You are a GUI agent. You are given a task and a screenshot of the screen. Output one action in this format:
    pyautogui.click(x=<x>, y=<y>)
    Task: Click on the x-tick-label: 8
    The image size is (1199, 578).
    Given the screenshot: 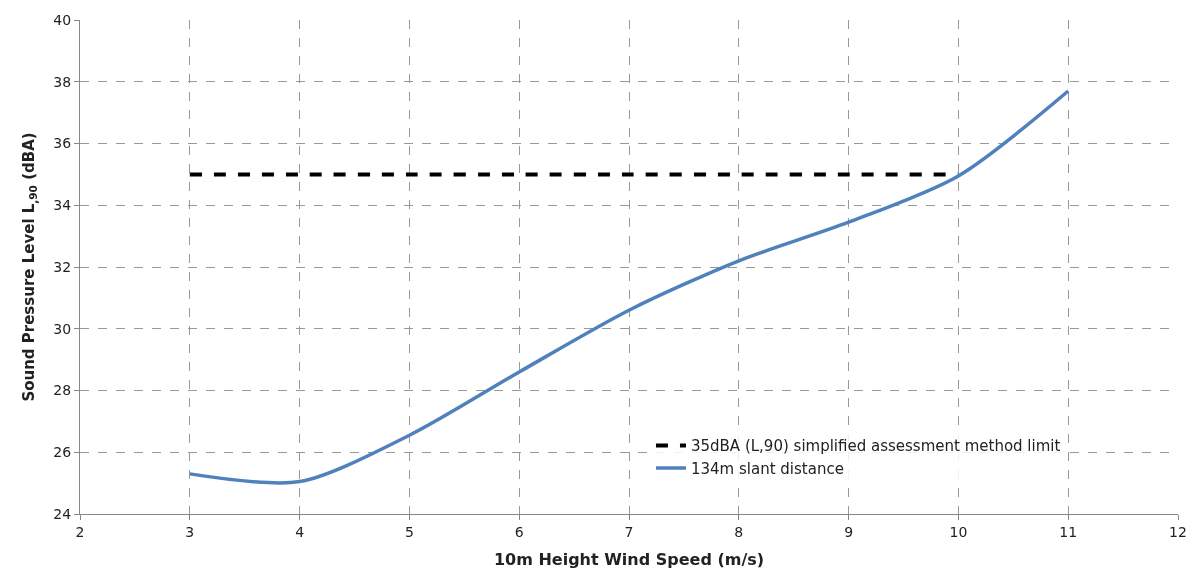 What is the action you would take?
    pyautogui.click(x=739, y=531)
    